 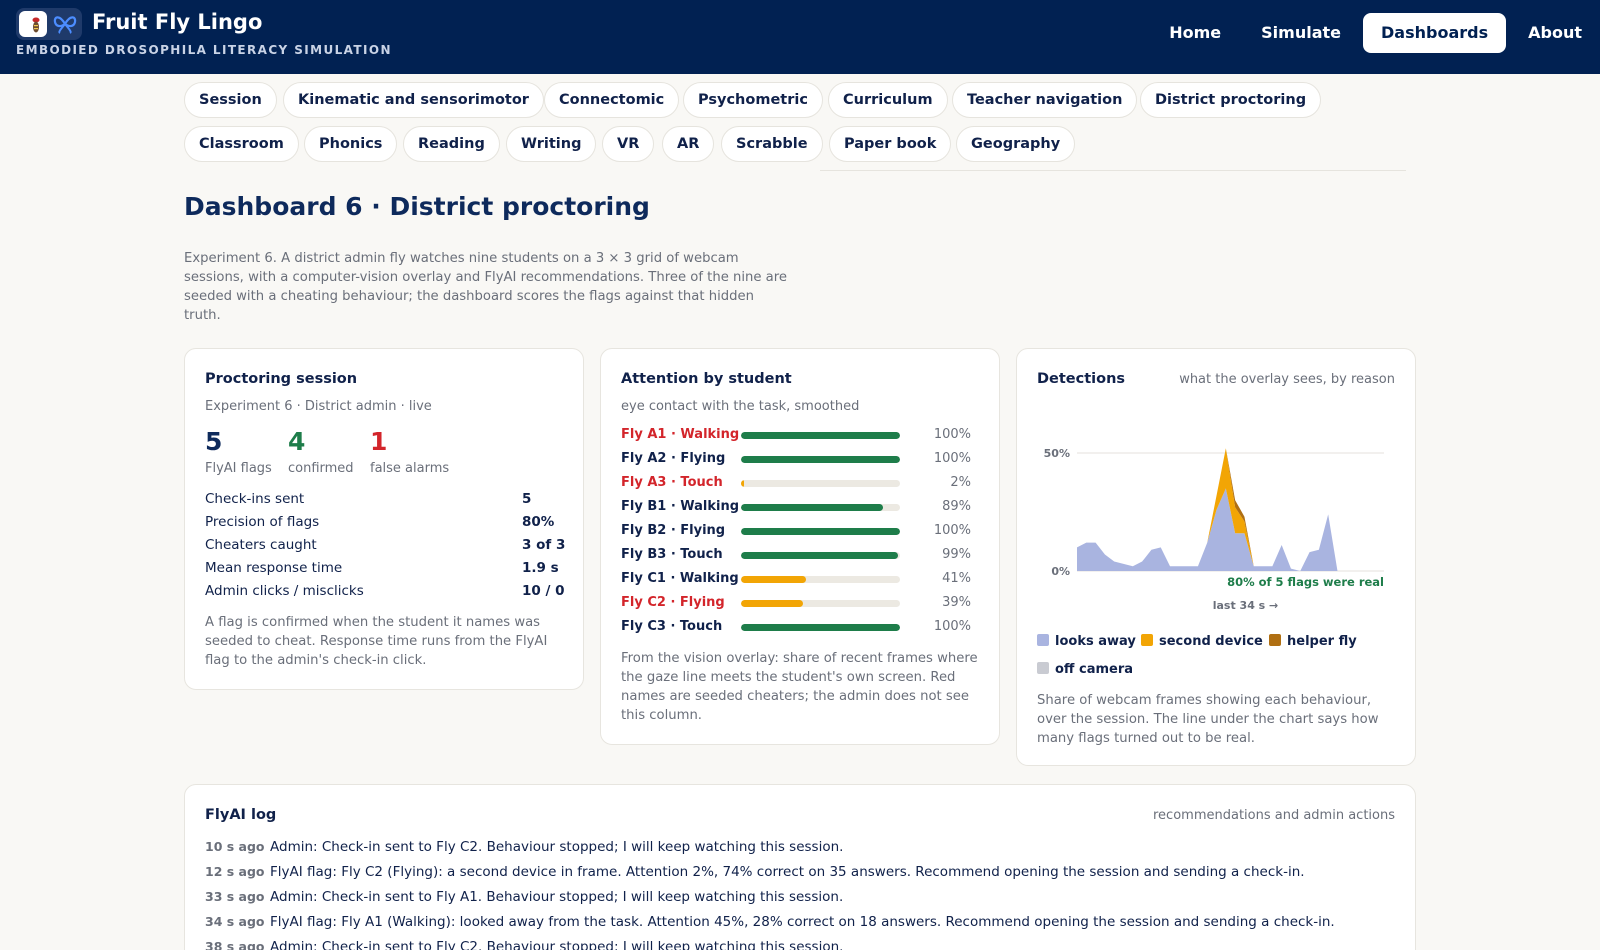 I want to click on main-nav: Home Simulate Dashboards About, so click(x=1373, y=33).